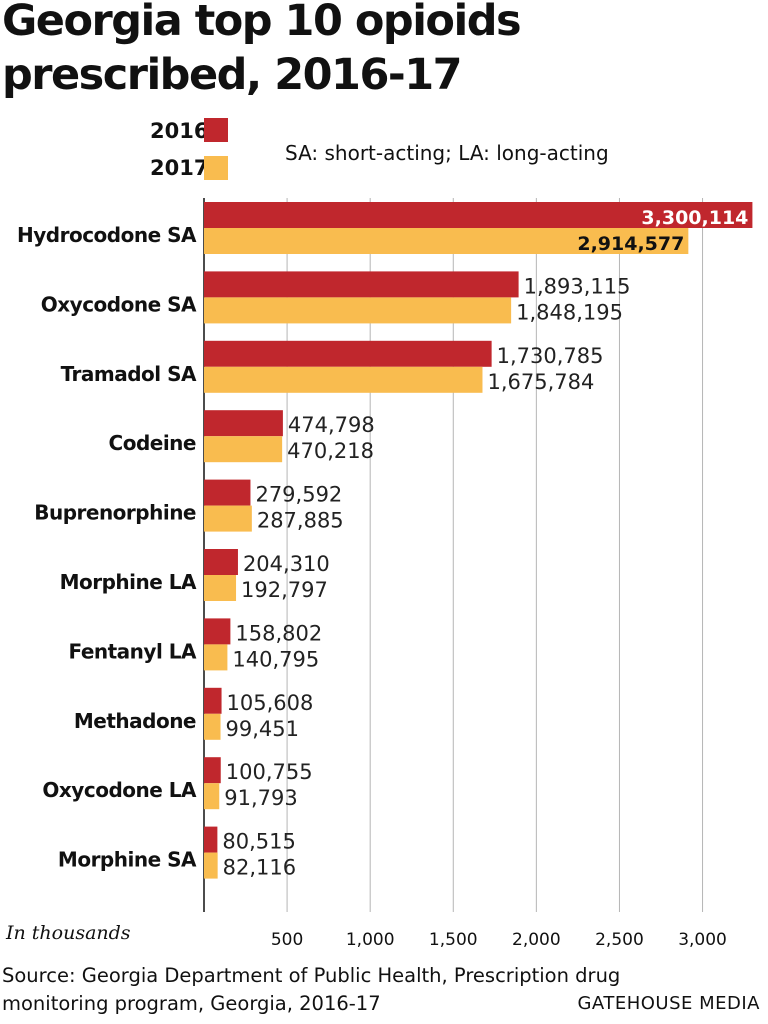  I want to click on bar-2016-morphine-la, so click(221, 562).